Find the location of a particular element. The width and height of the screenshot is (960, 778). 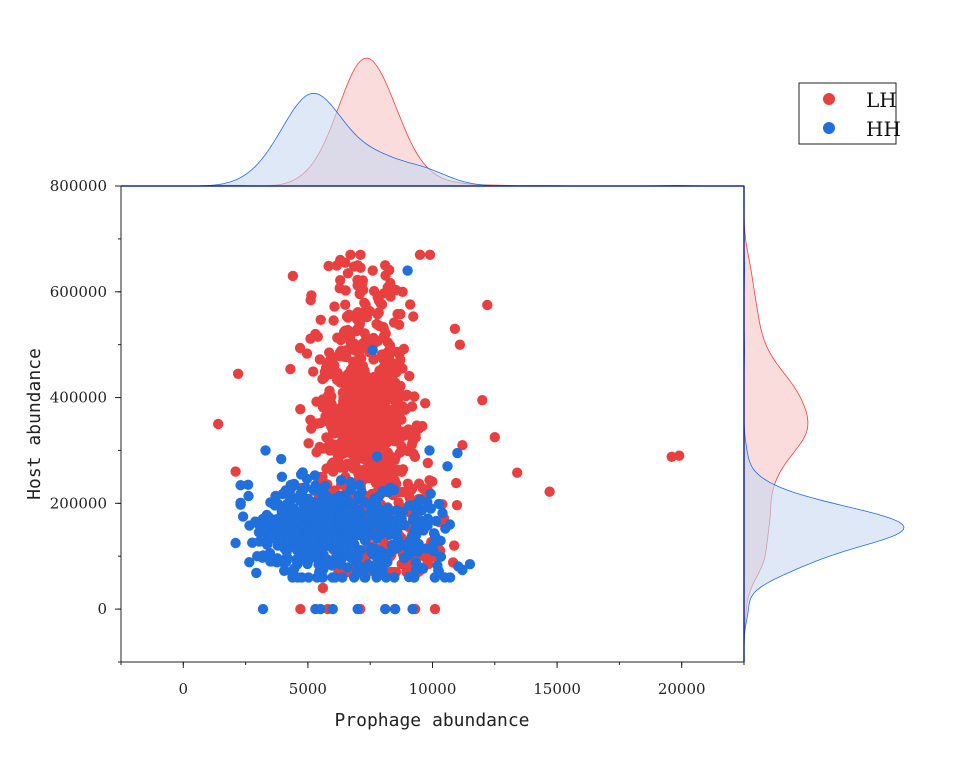

x-tick-label: 0 is located at coordinates (184, 689).